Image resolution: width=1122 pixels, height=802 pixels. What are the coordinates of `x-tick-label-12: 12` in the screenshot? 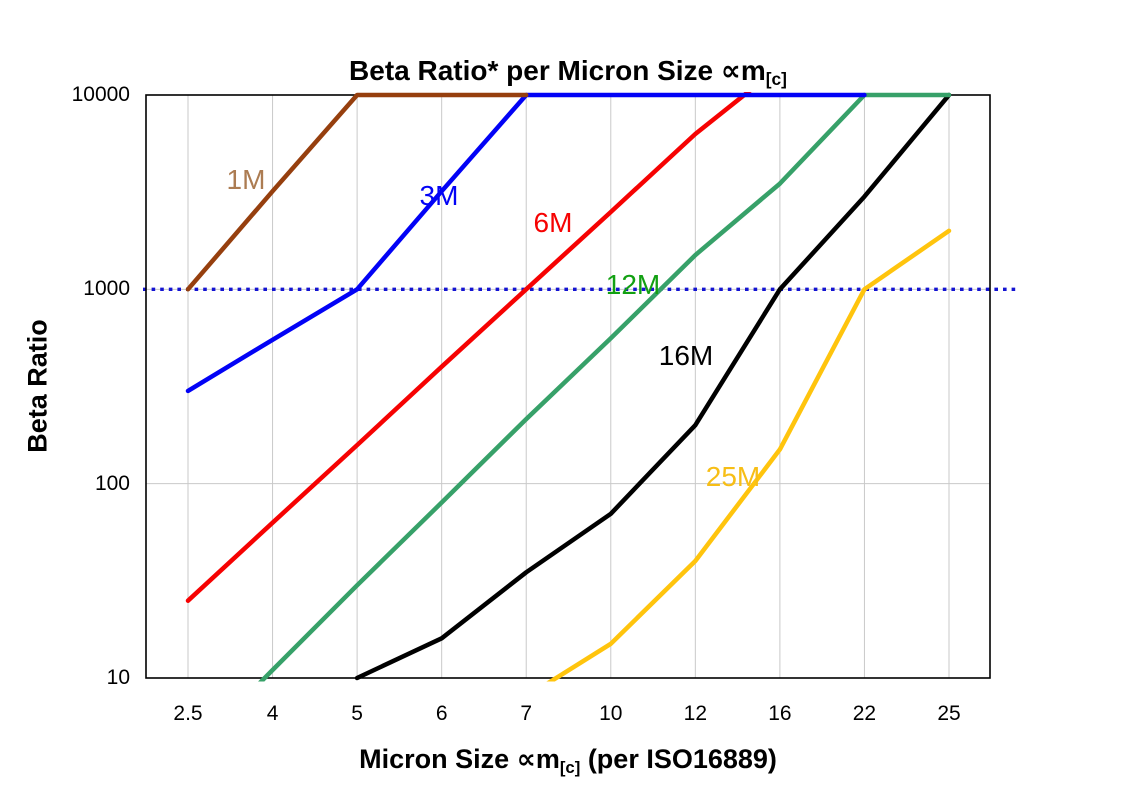 It's located at (695, 713).